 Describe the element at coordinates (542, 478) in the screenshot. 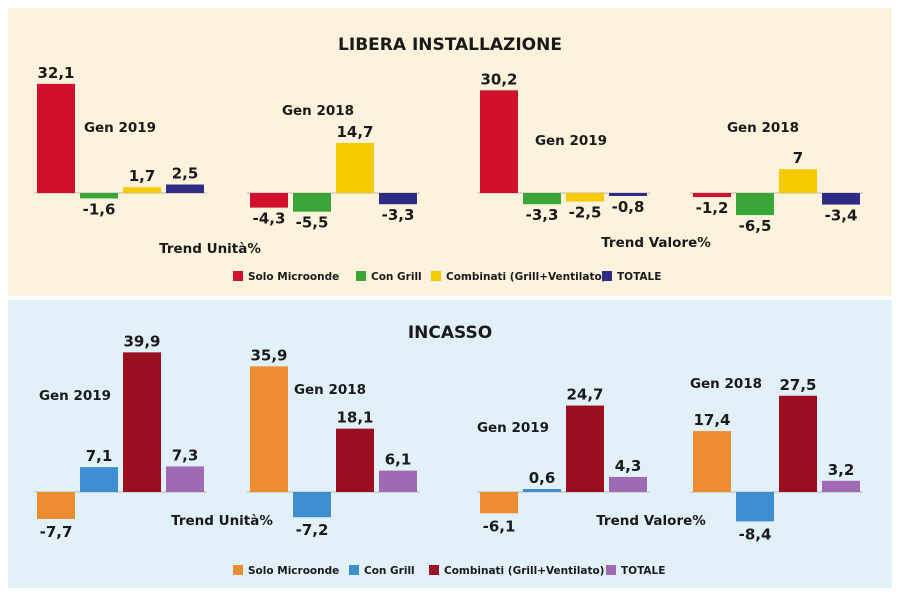

I see `incasso-value-label: 0,6` at that location.